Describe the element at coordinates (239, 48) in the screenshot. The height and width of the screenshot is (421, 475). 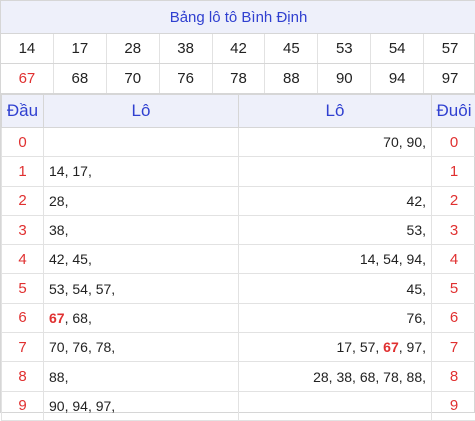
I see `result-number: 42` at that location.